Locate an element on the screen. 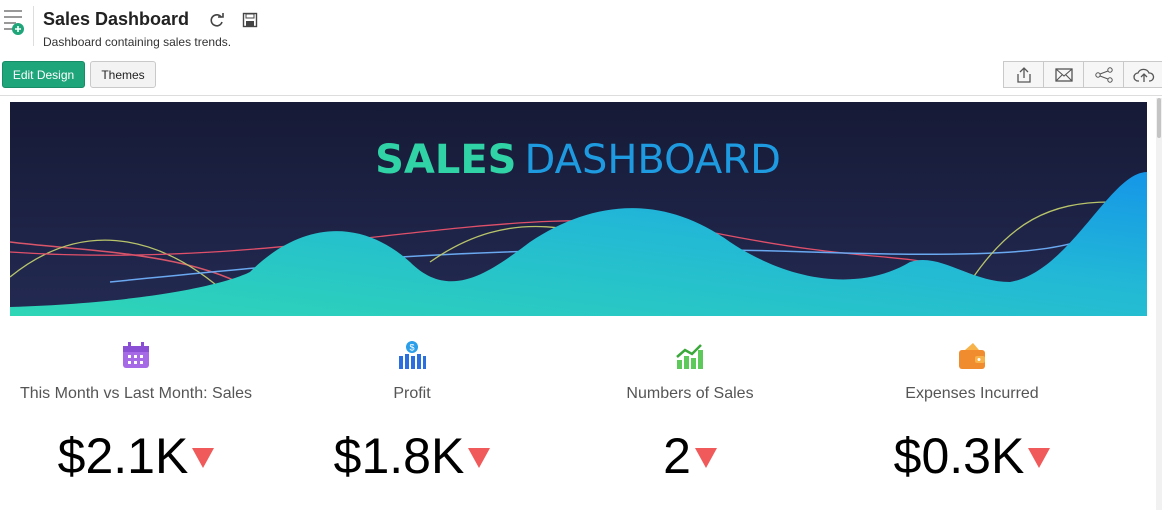  save-icon is located at coordinates (250, 20).